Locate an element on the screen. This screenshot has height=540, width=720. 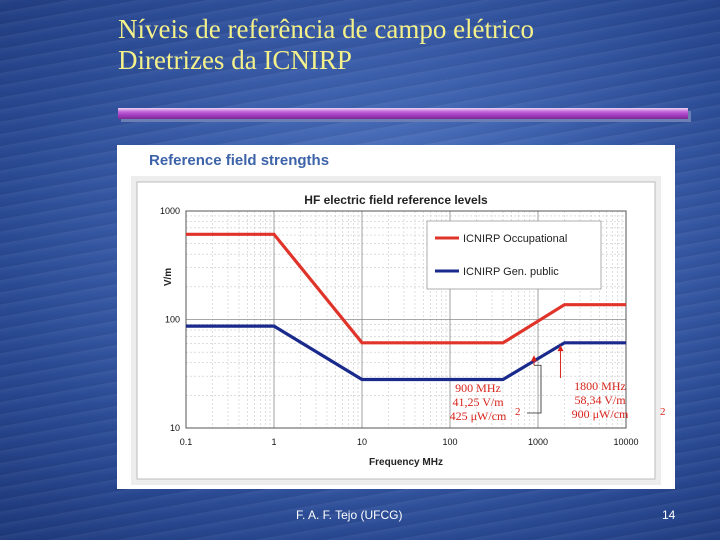
page-number: 14 is located at coordinates (669, 515).